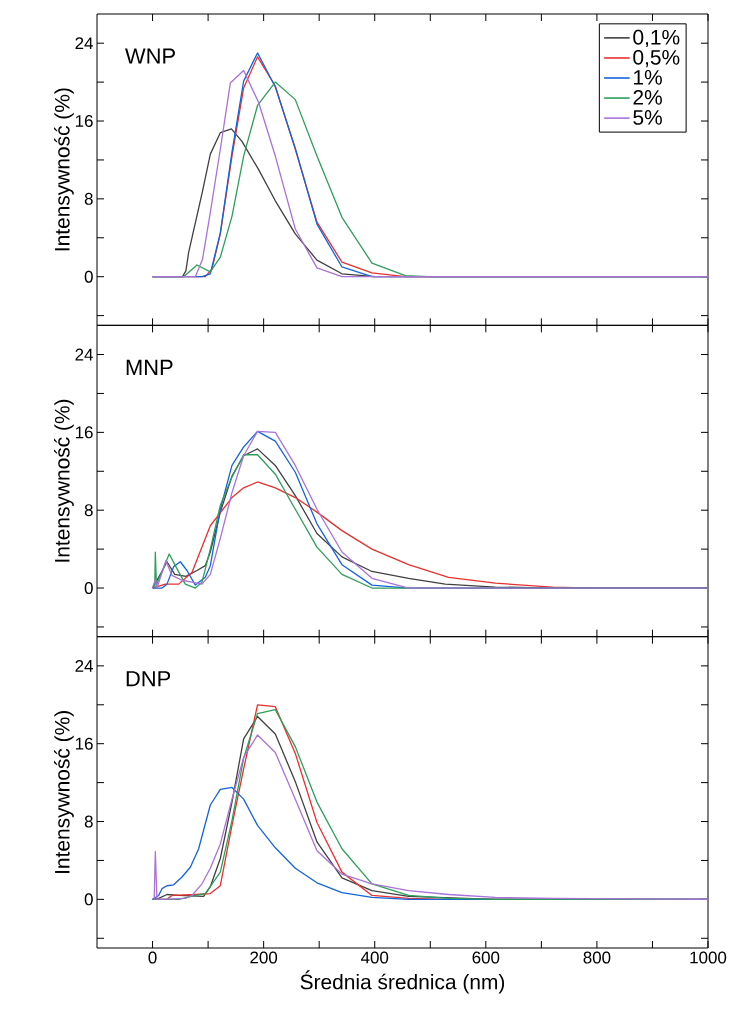 The height and width of the screenshot is (1034, 737). Describe the element at coordinates (150, 56) in the screenshot. I see `text: WNP` at that location.